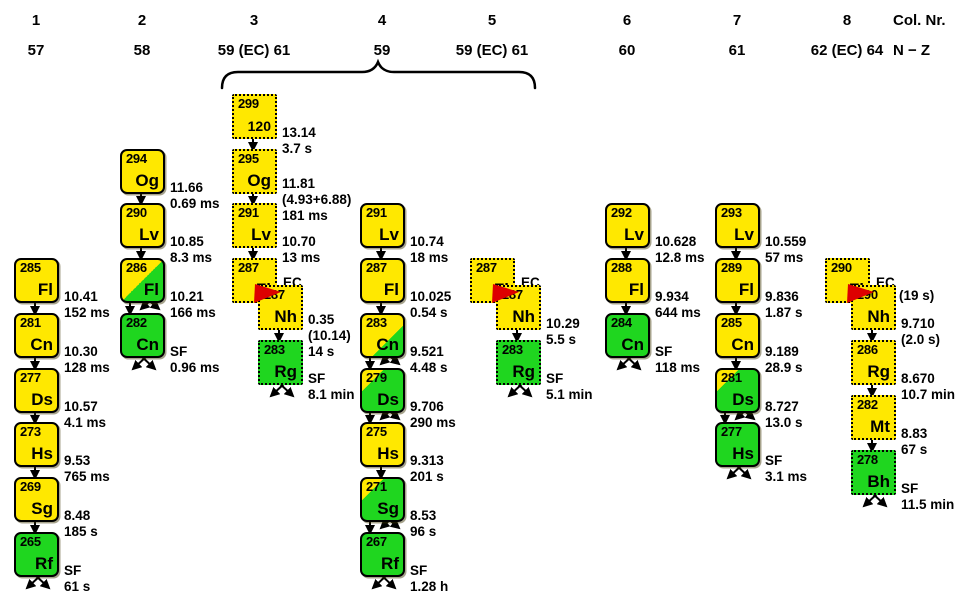  I want to click on decay-energy-halflife-label: 8.48 185 s, so click(81, 524).